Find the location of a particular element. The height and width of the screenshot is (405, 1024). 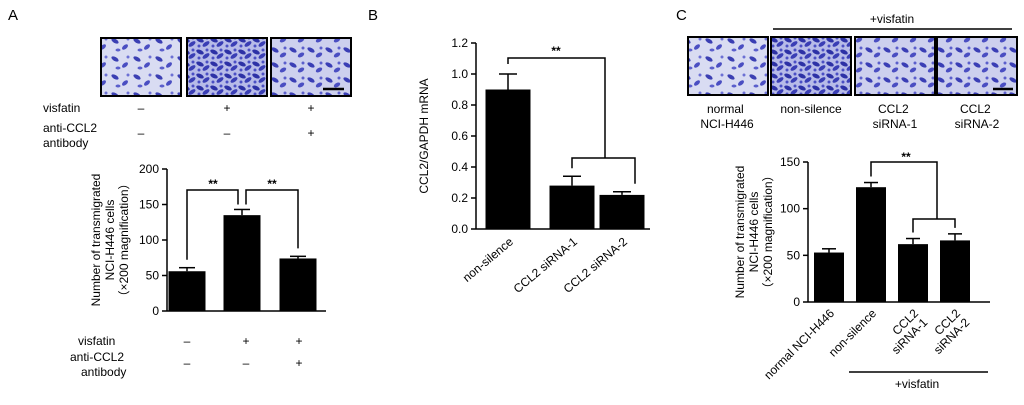

panel-b-label: B is located at coordinates (373, 15).